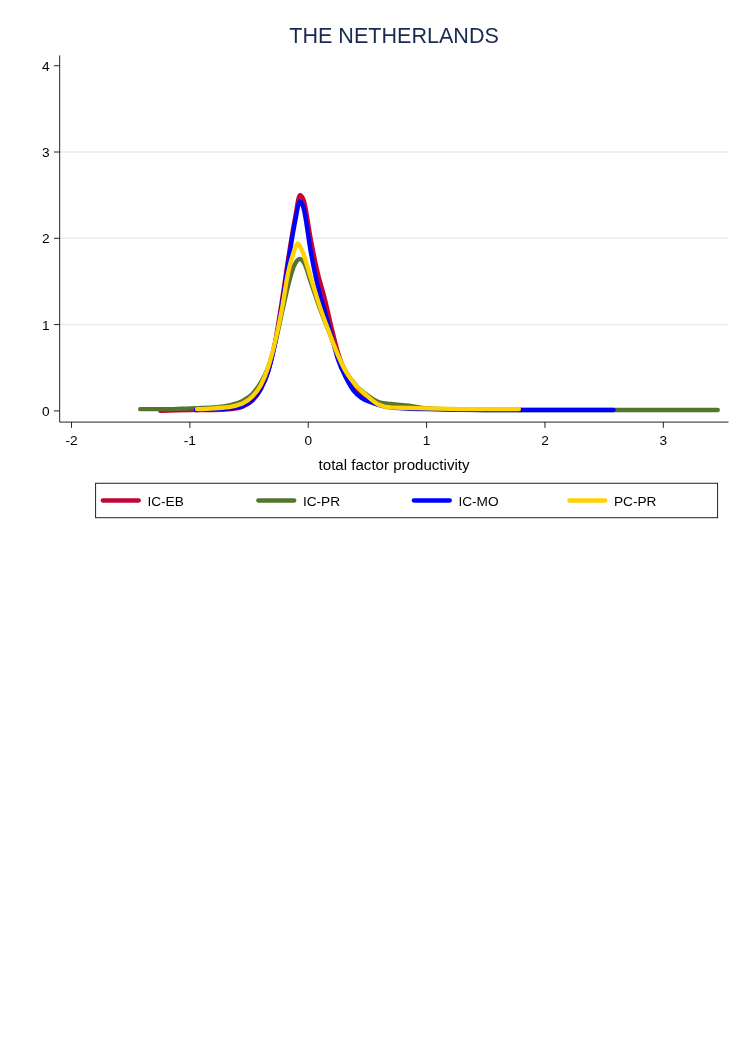 The height and width of the screenshot is (1043, 750). What do you see at coordinates (46, 411) in the screenshot?
I see `y-tick-label: 0` at bounding box center [46, 411].